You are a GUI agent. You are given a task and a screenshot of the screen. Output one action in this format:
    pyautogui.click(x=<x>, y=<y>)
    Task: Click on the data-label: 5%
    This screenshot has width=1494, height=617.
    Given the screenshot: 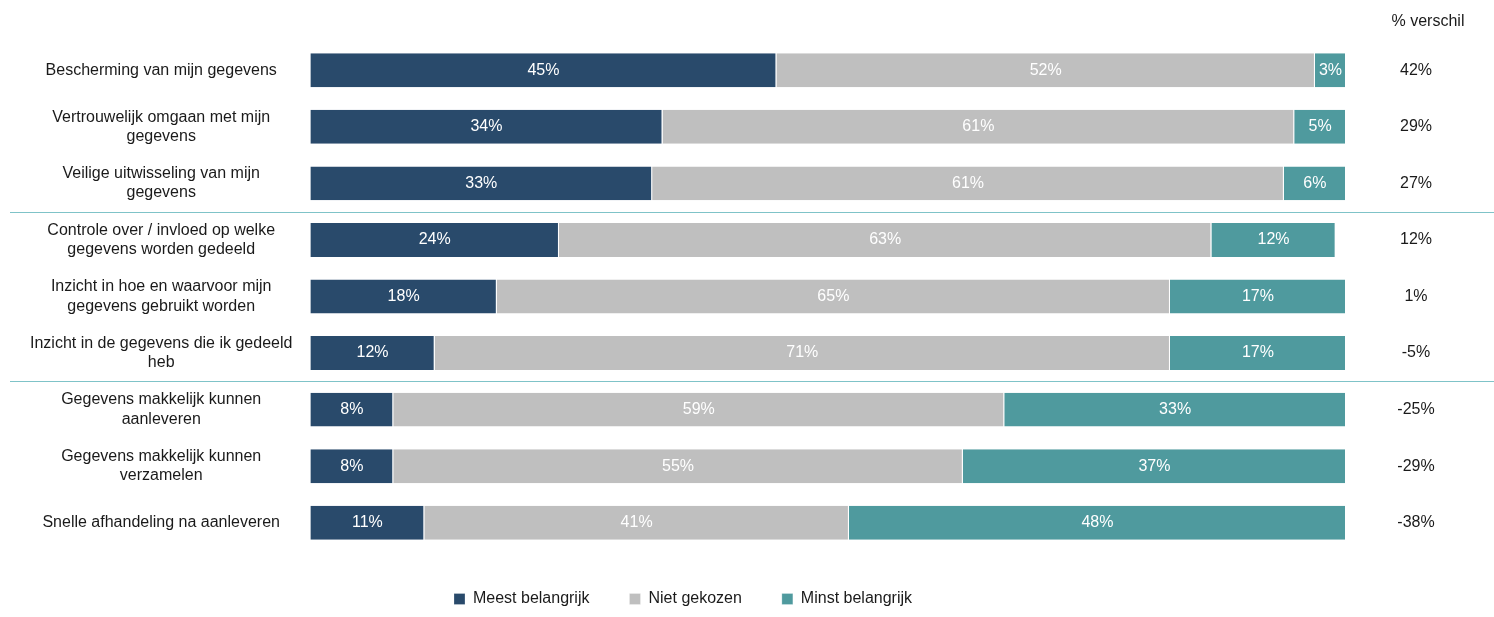 What is the action you would take?
    pyautogui.click(x=1320, y=126)
    